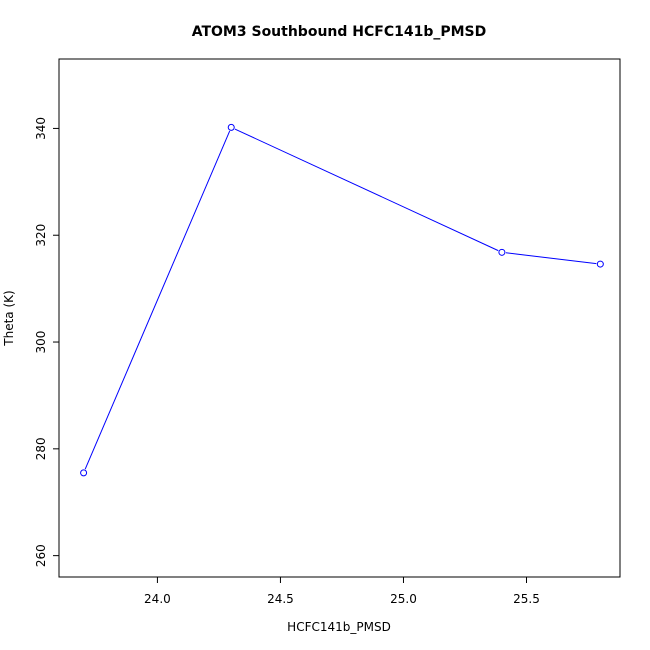 This screenshot has height=650, width=650. Describe the element at coordinates (41, 342) in the screenshot. I see `y-tick-label: 300` at that location.